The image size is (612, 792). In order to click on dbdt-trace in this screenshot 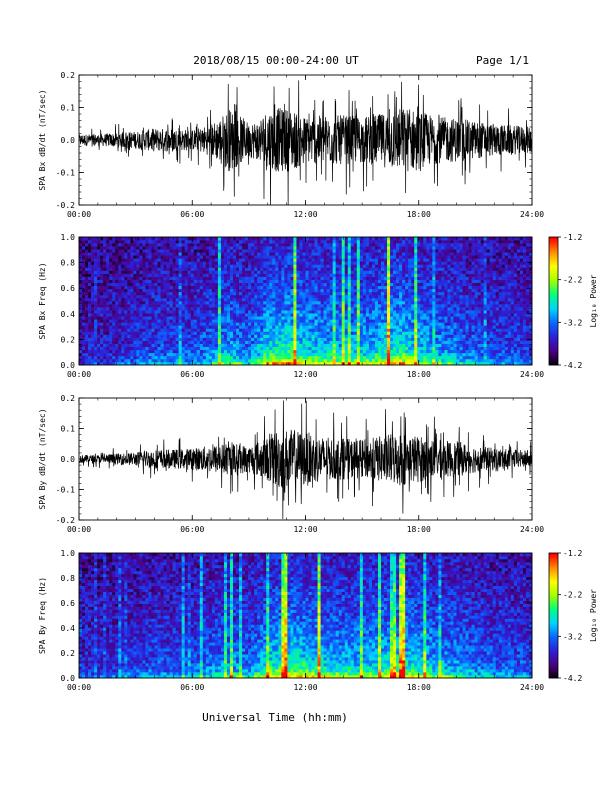, I will do `click(305, 142)`.